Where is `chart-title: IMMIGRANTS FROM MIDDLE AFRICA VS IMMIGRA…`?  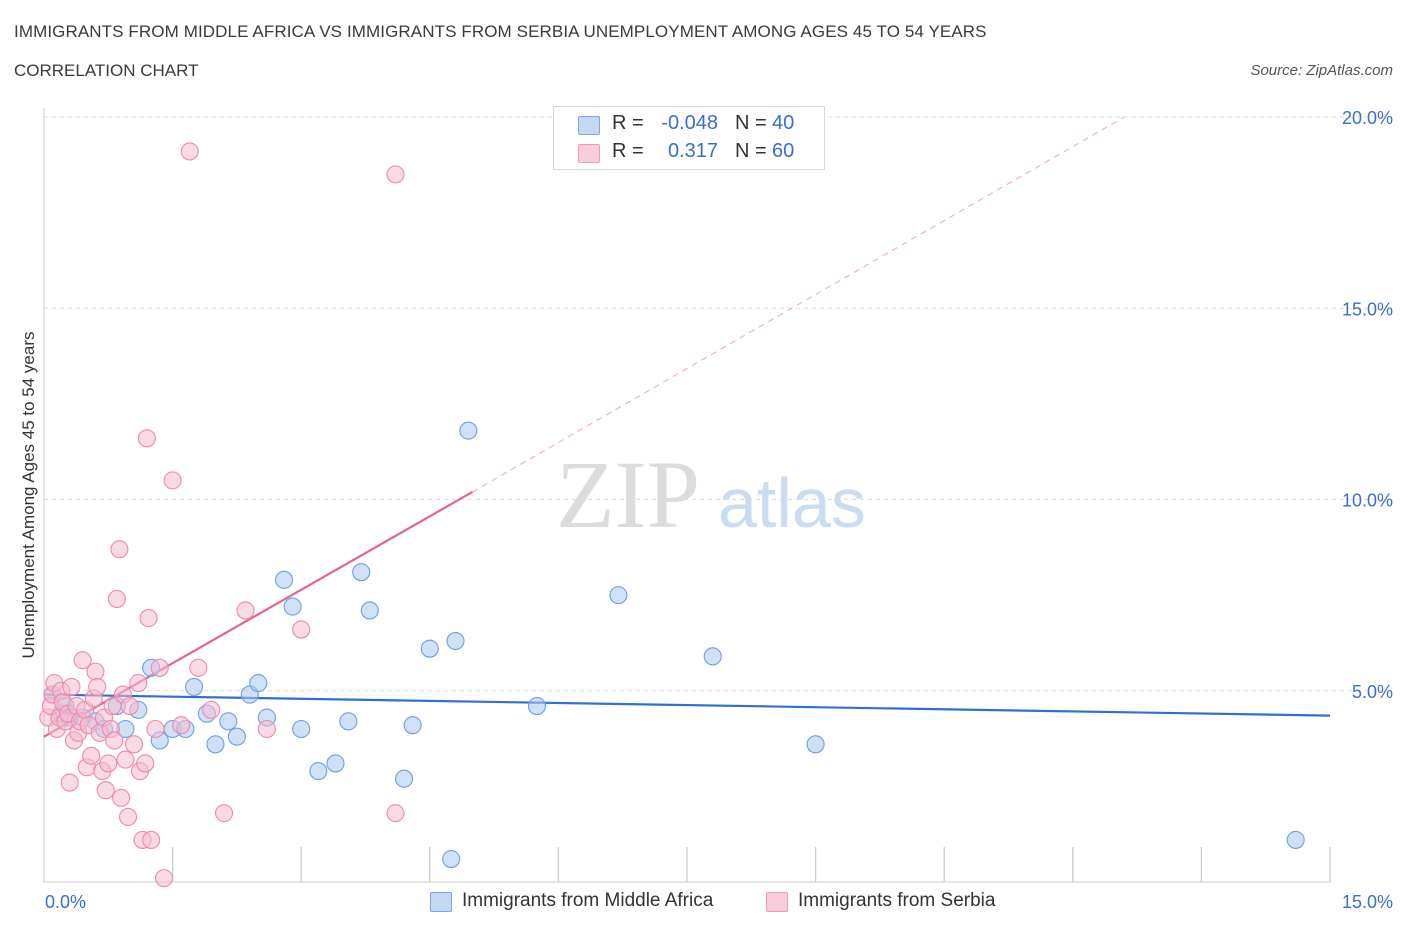 chart-title: IMMIGRANTS FROM MIDDLE AFRICA VS IMMIGRA… is located at coordinates (500, 31).